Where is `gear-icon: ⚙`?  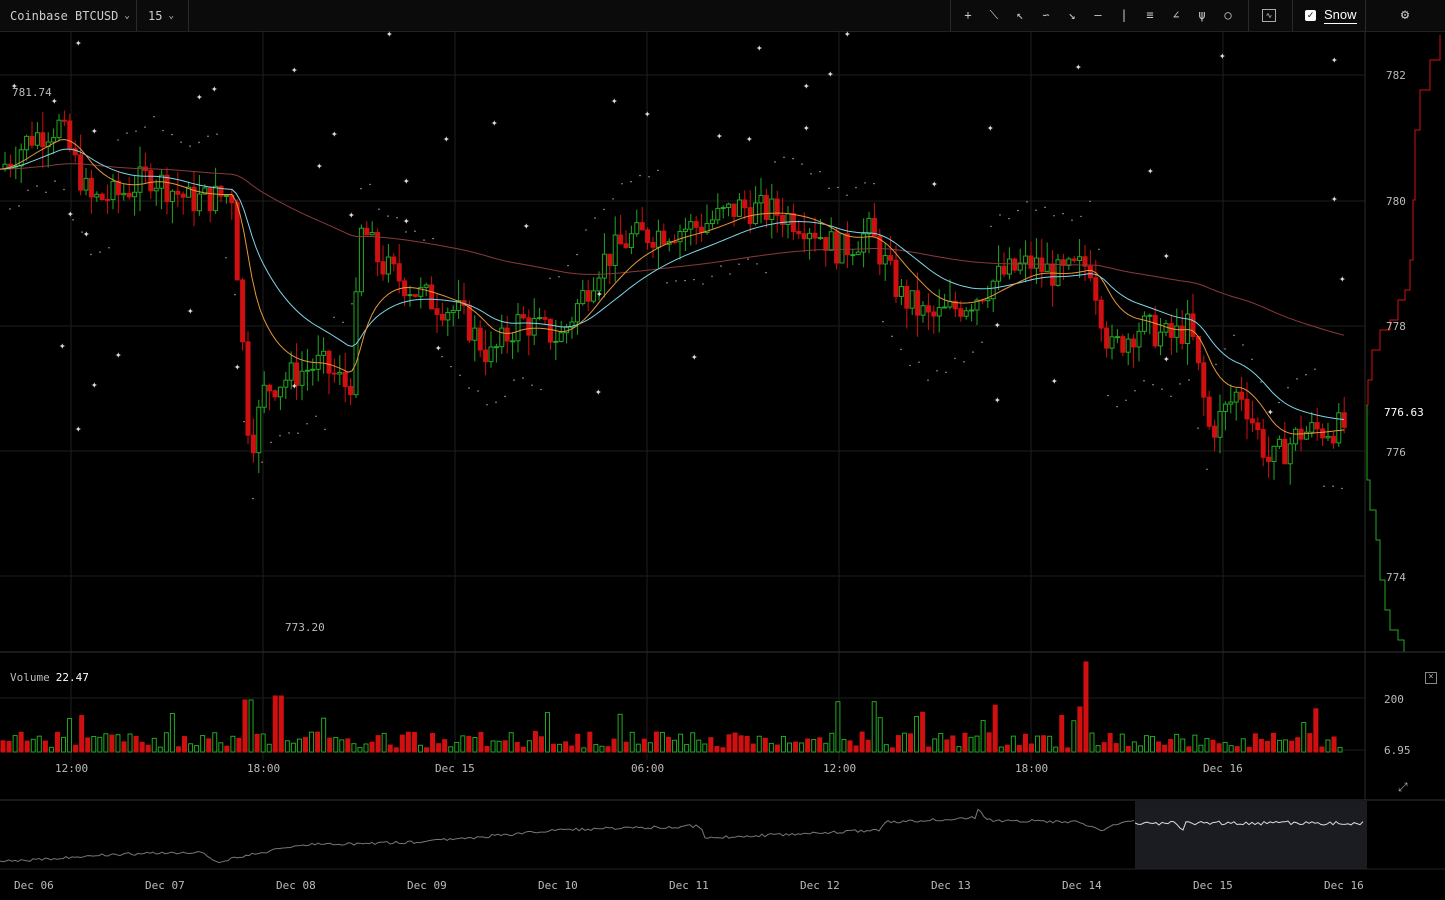 gear-icon: ⚙ is located at coordinates (1405, 15).